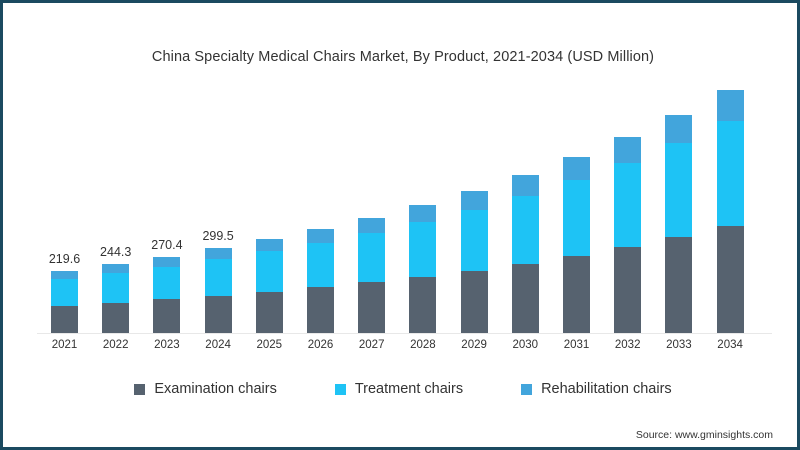 This screenshot has width=800, height=450. I want to click on source-attribution: Source: www.gminsights.com, so click(704, 435).